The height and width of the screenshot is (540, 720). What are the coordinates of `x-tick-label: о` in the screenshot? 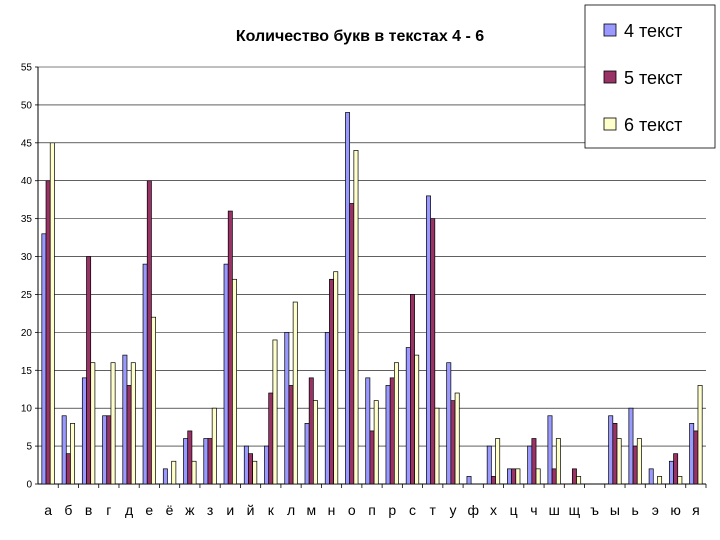 It's located at (352, 510).